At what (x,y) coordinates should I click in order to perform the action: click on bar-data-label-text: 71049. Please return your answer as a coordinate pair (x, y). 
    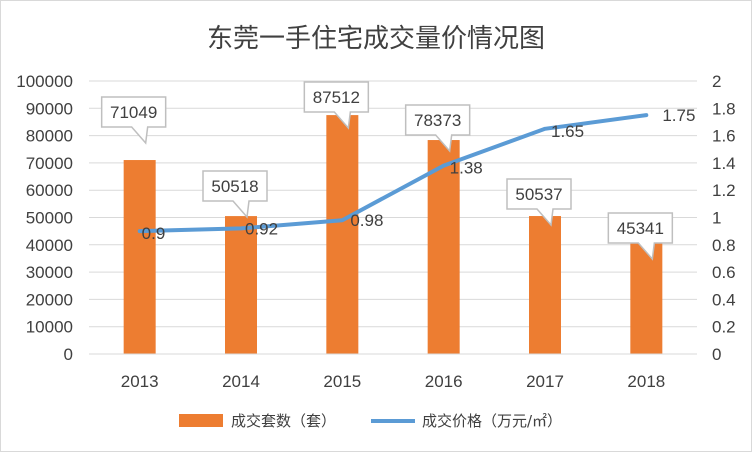
    Looking at the image, I should click on (133, 112).